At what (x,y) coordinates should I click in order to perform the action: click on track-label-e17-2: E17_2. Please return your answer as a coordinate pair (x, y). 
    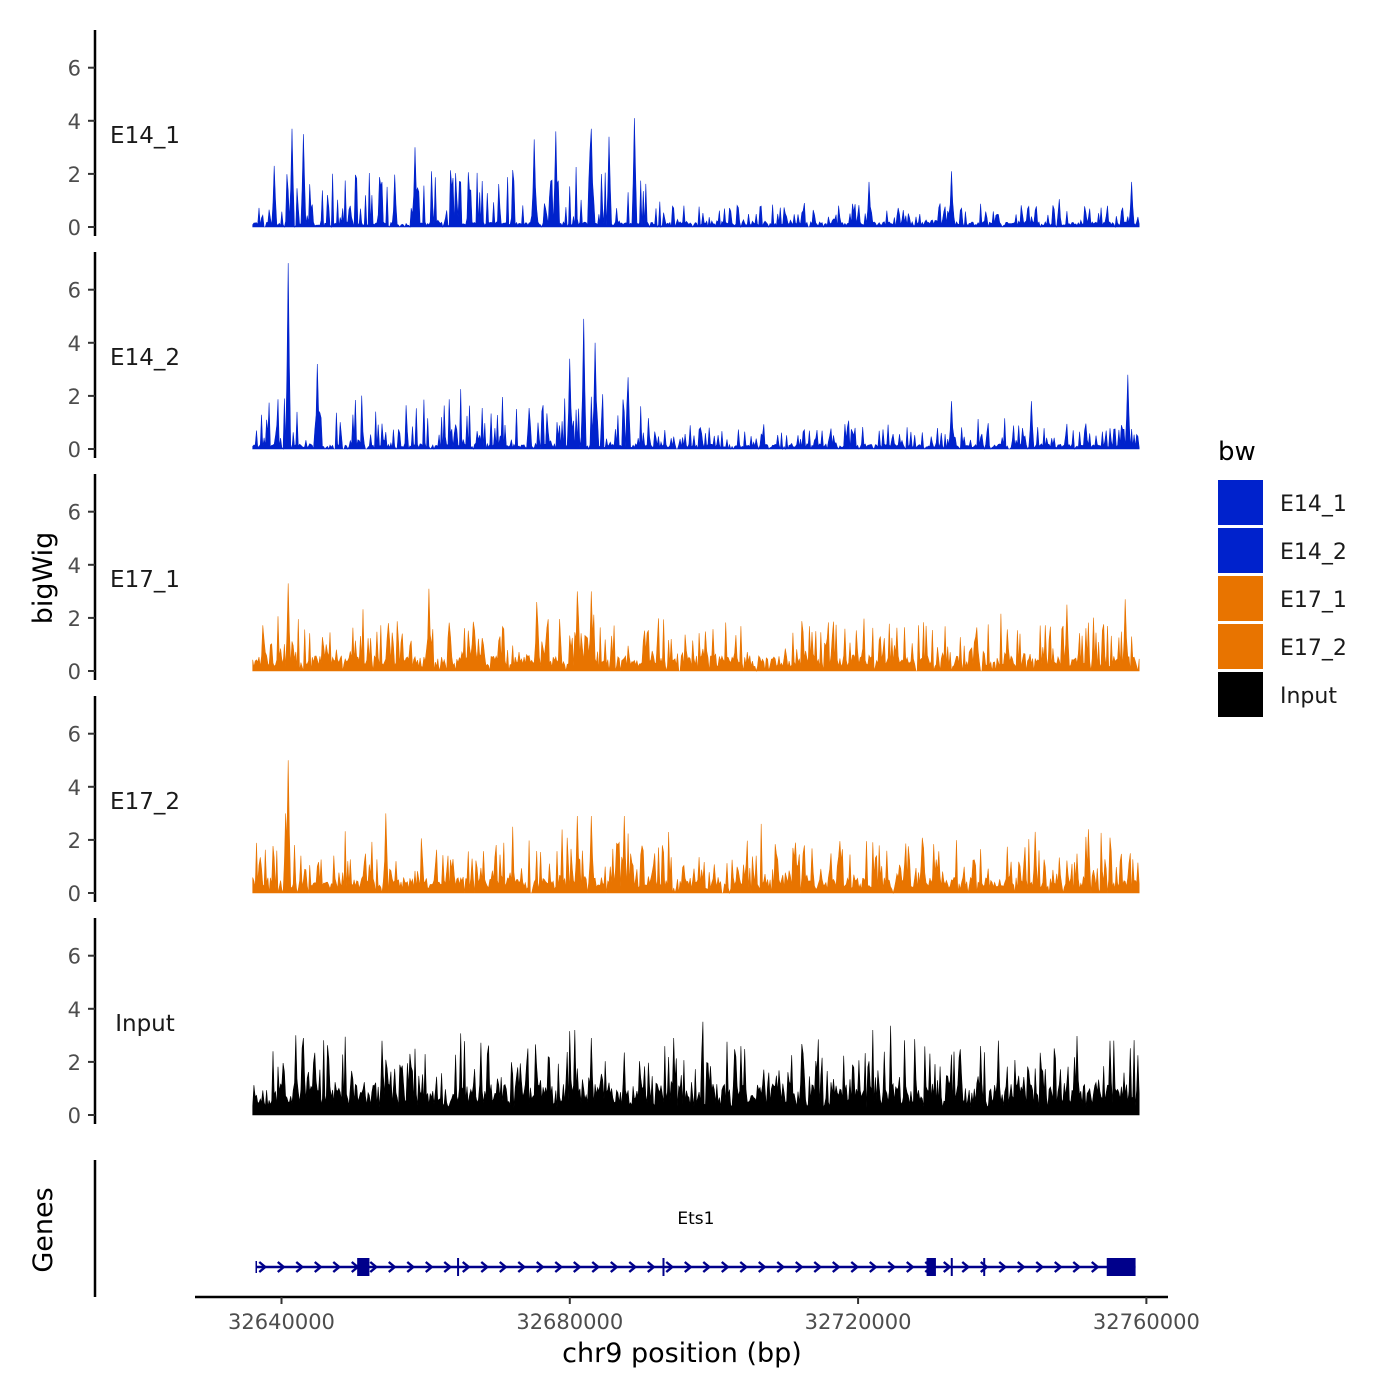
    Looking at the image, I should click on (145, 802).